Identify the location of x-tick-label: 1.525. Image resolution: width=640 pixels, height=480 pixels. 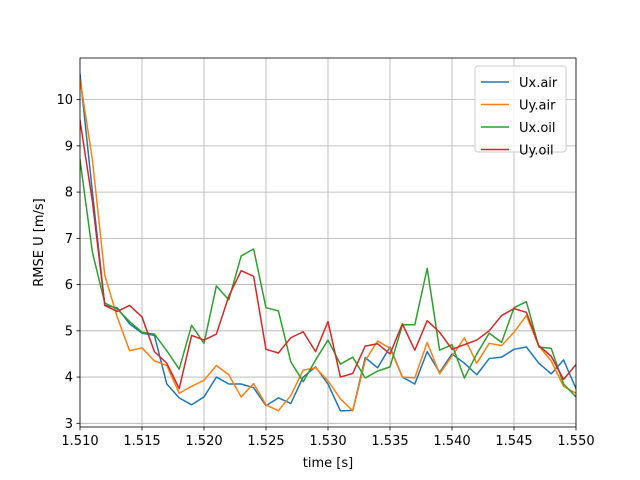
(265, 441).